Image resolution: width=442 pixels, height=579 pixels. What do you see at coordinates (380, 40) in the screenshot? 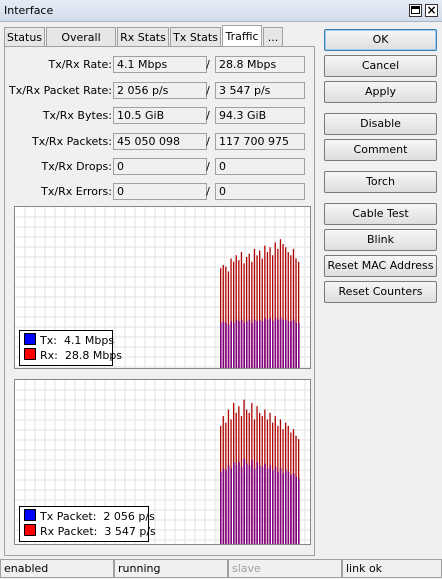
I see `ok-button: OK` at bounding box center [380, 40].